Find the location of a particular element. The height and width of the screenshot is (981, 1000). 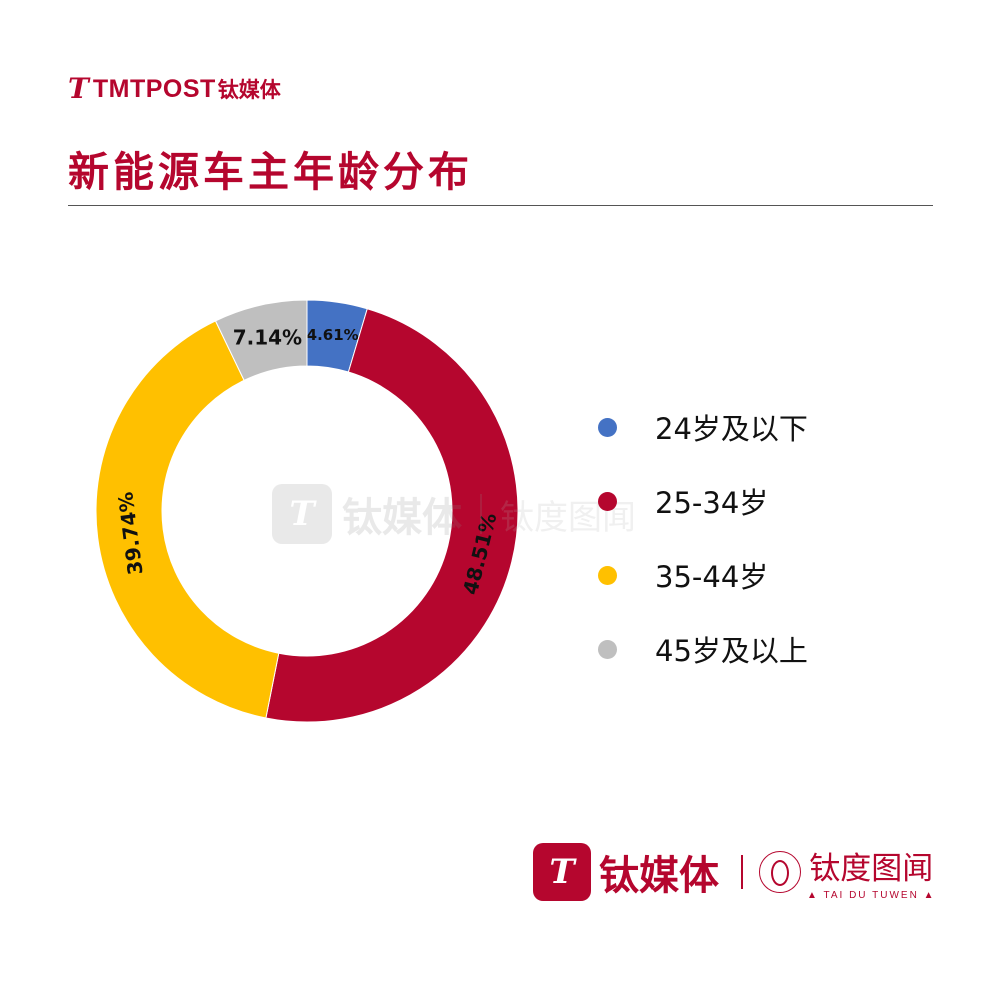

watermark: T 钛媒体 钛度图闻 is located at coordinates (454, 514).